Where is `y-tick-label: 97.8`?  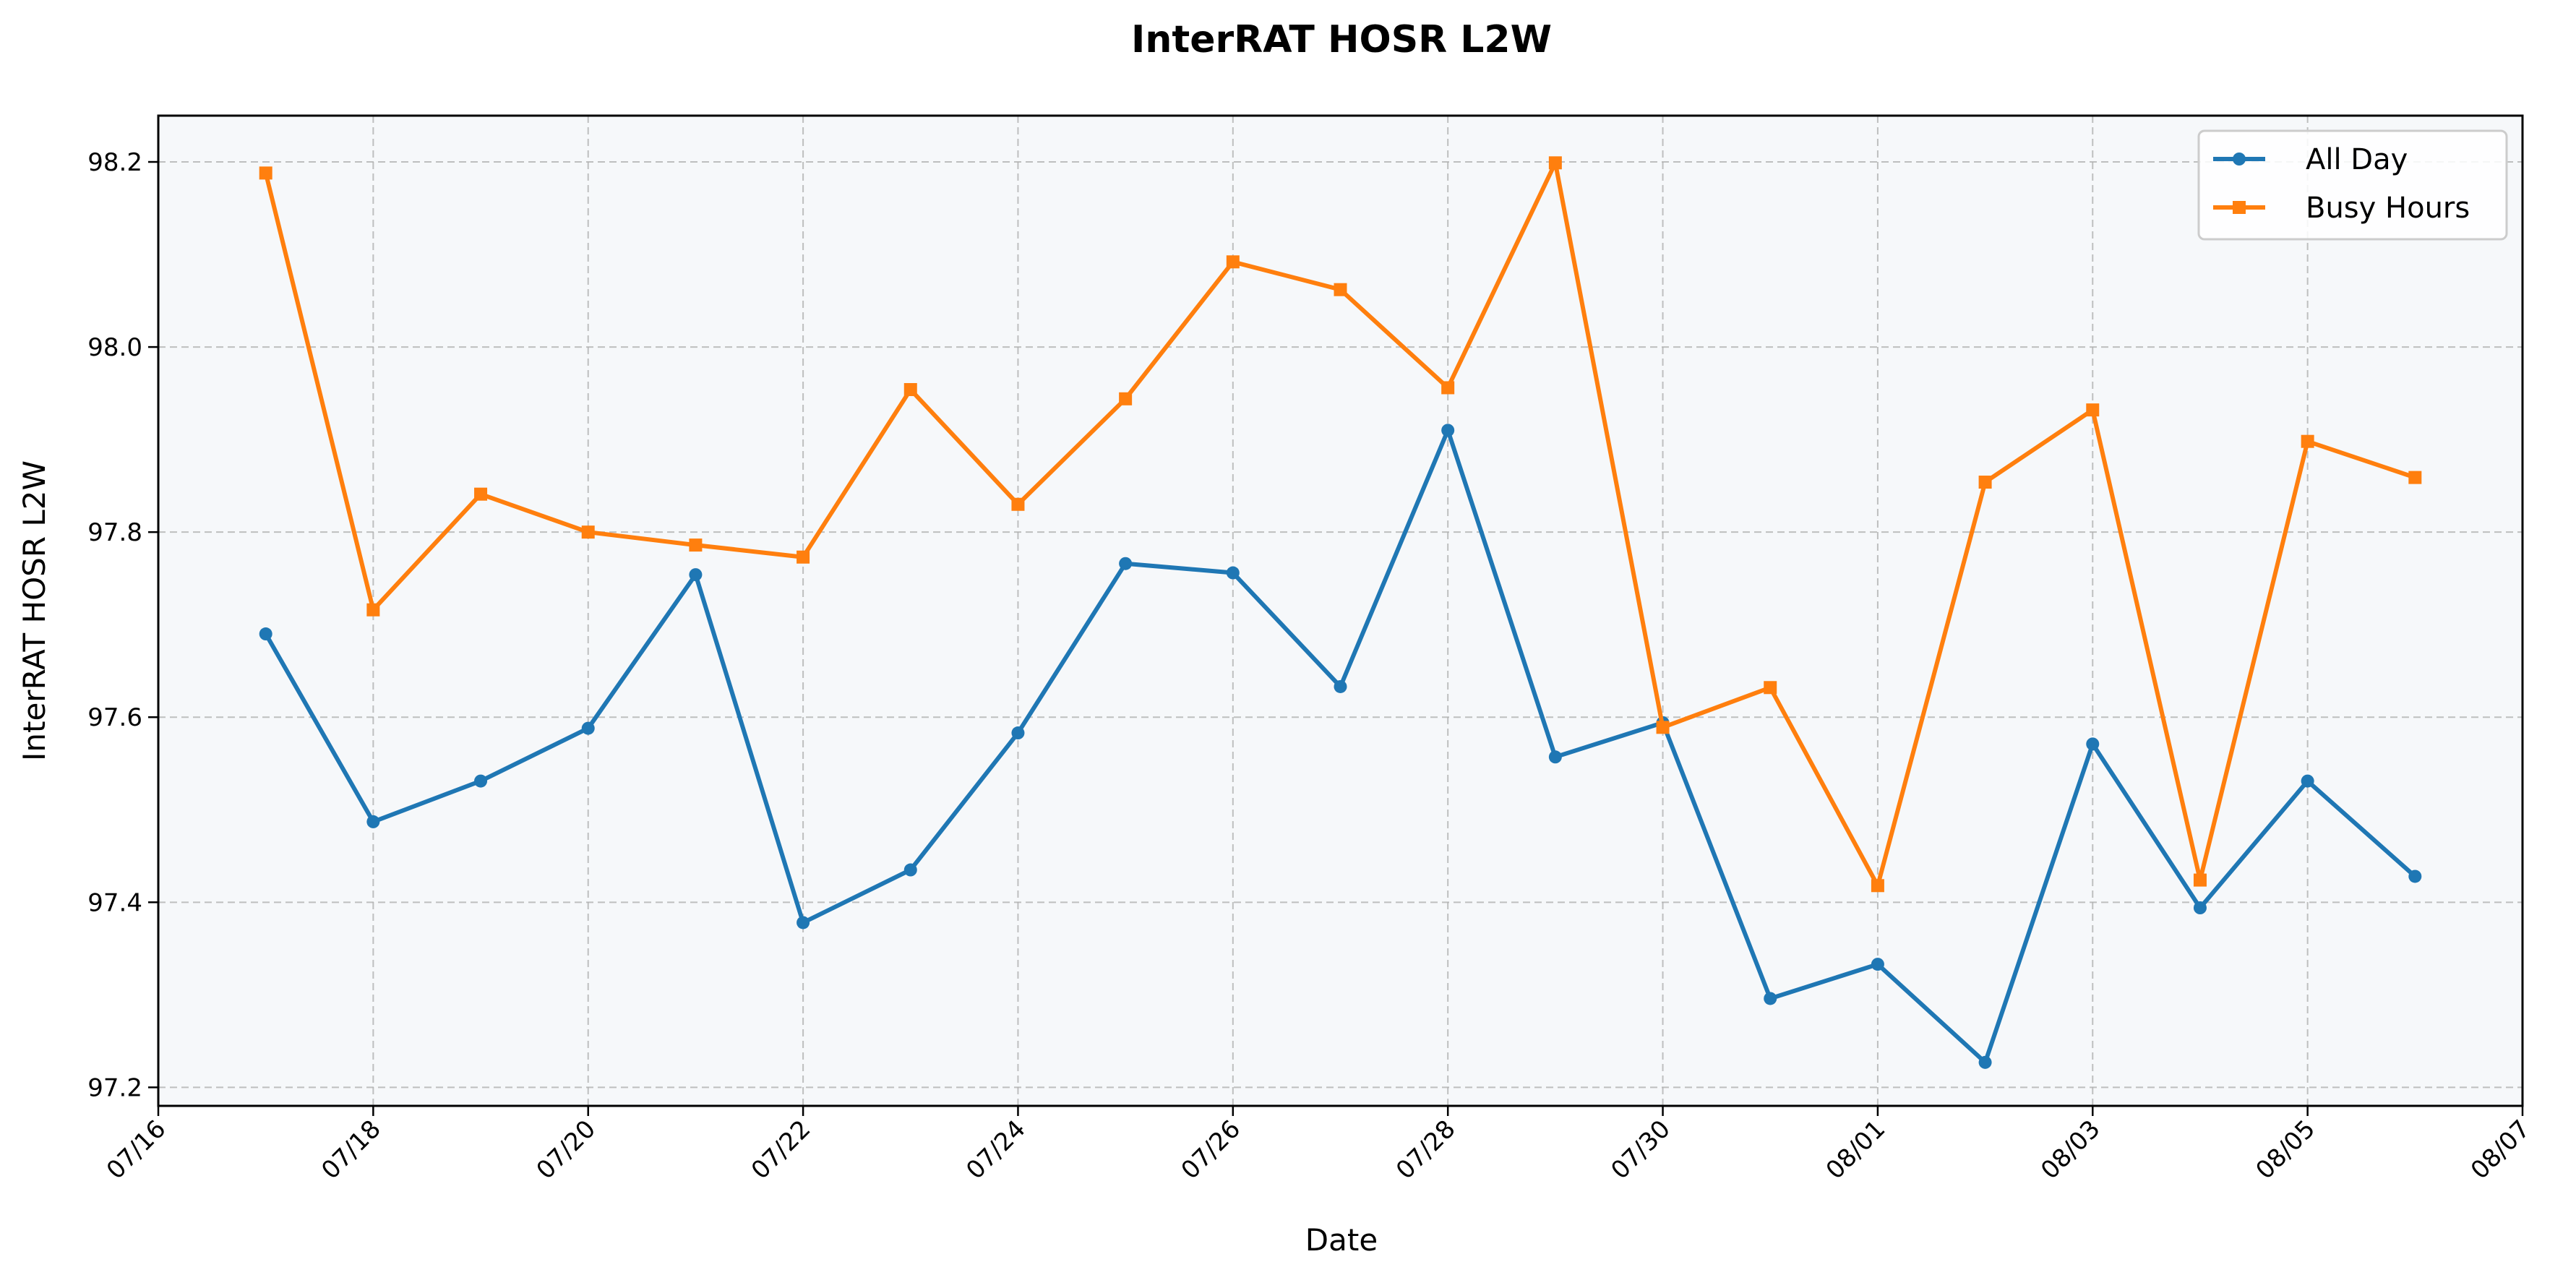 y-tick-label: 97.8 is located at coordinates (115, 532).